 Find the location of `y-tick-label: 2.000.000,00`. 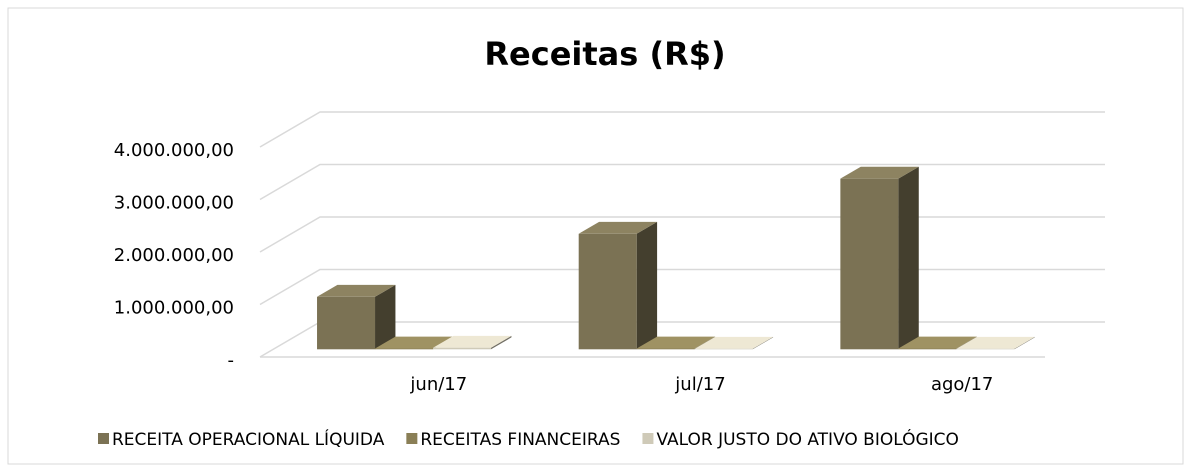

y-tick-label: 2.000.000,00 is located at coordinates (174, 255).